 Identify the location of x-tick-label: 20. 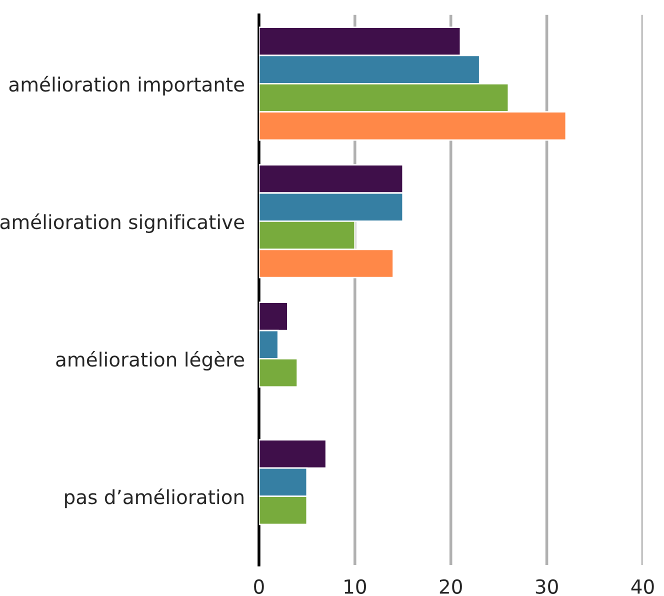
(451, 586).